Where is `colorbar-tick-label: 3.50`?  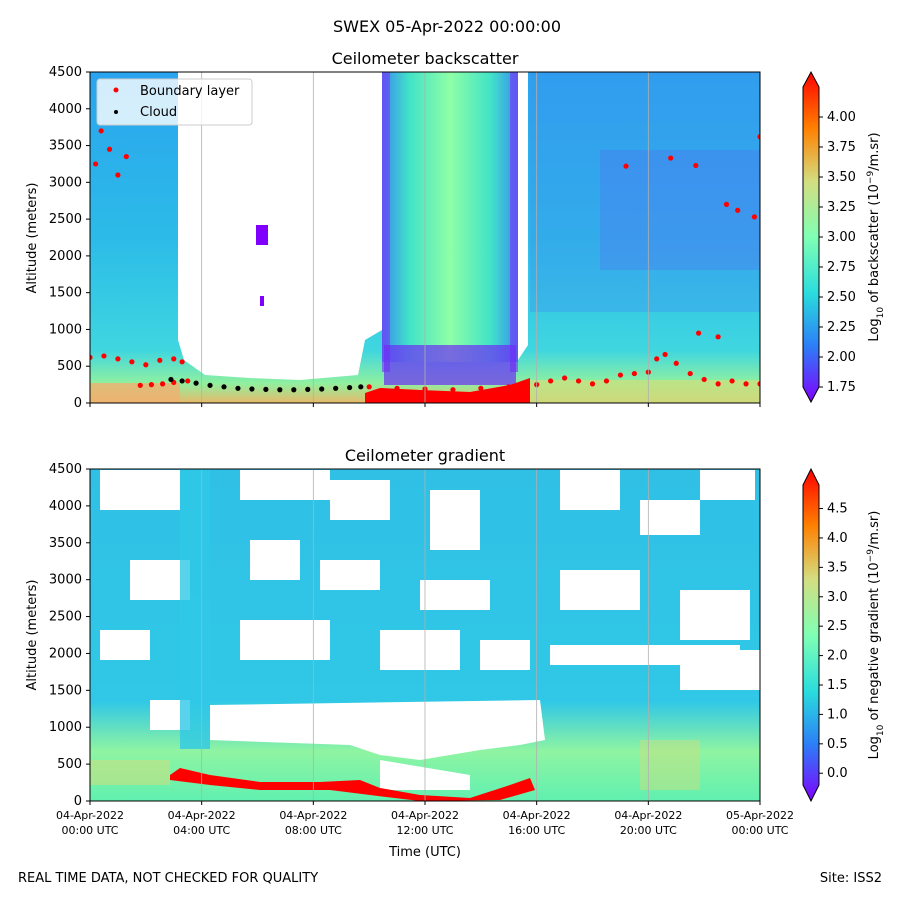
colorbar-tick-label: 3.50 is located at coordinates (841, 177).